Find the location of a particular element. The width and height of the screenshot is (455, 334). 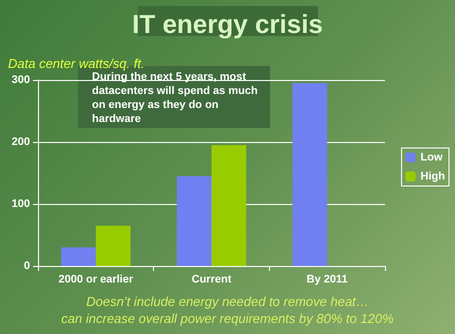

text: can increase overall power requirements by 80% to 120% is located at coordinates (227, 318).